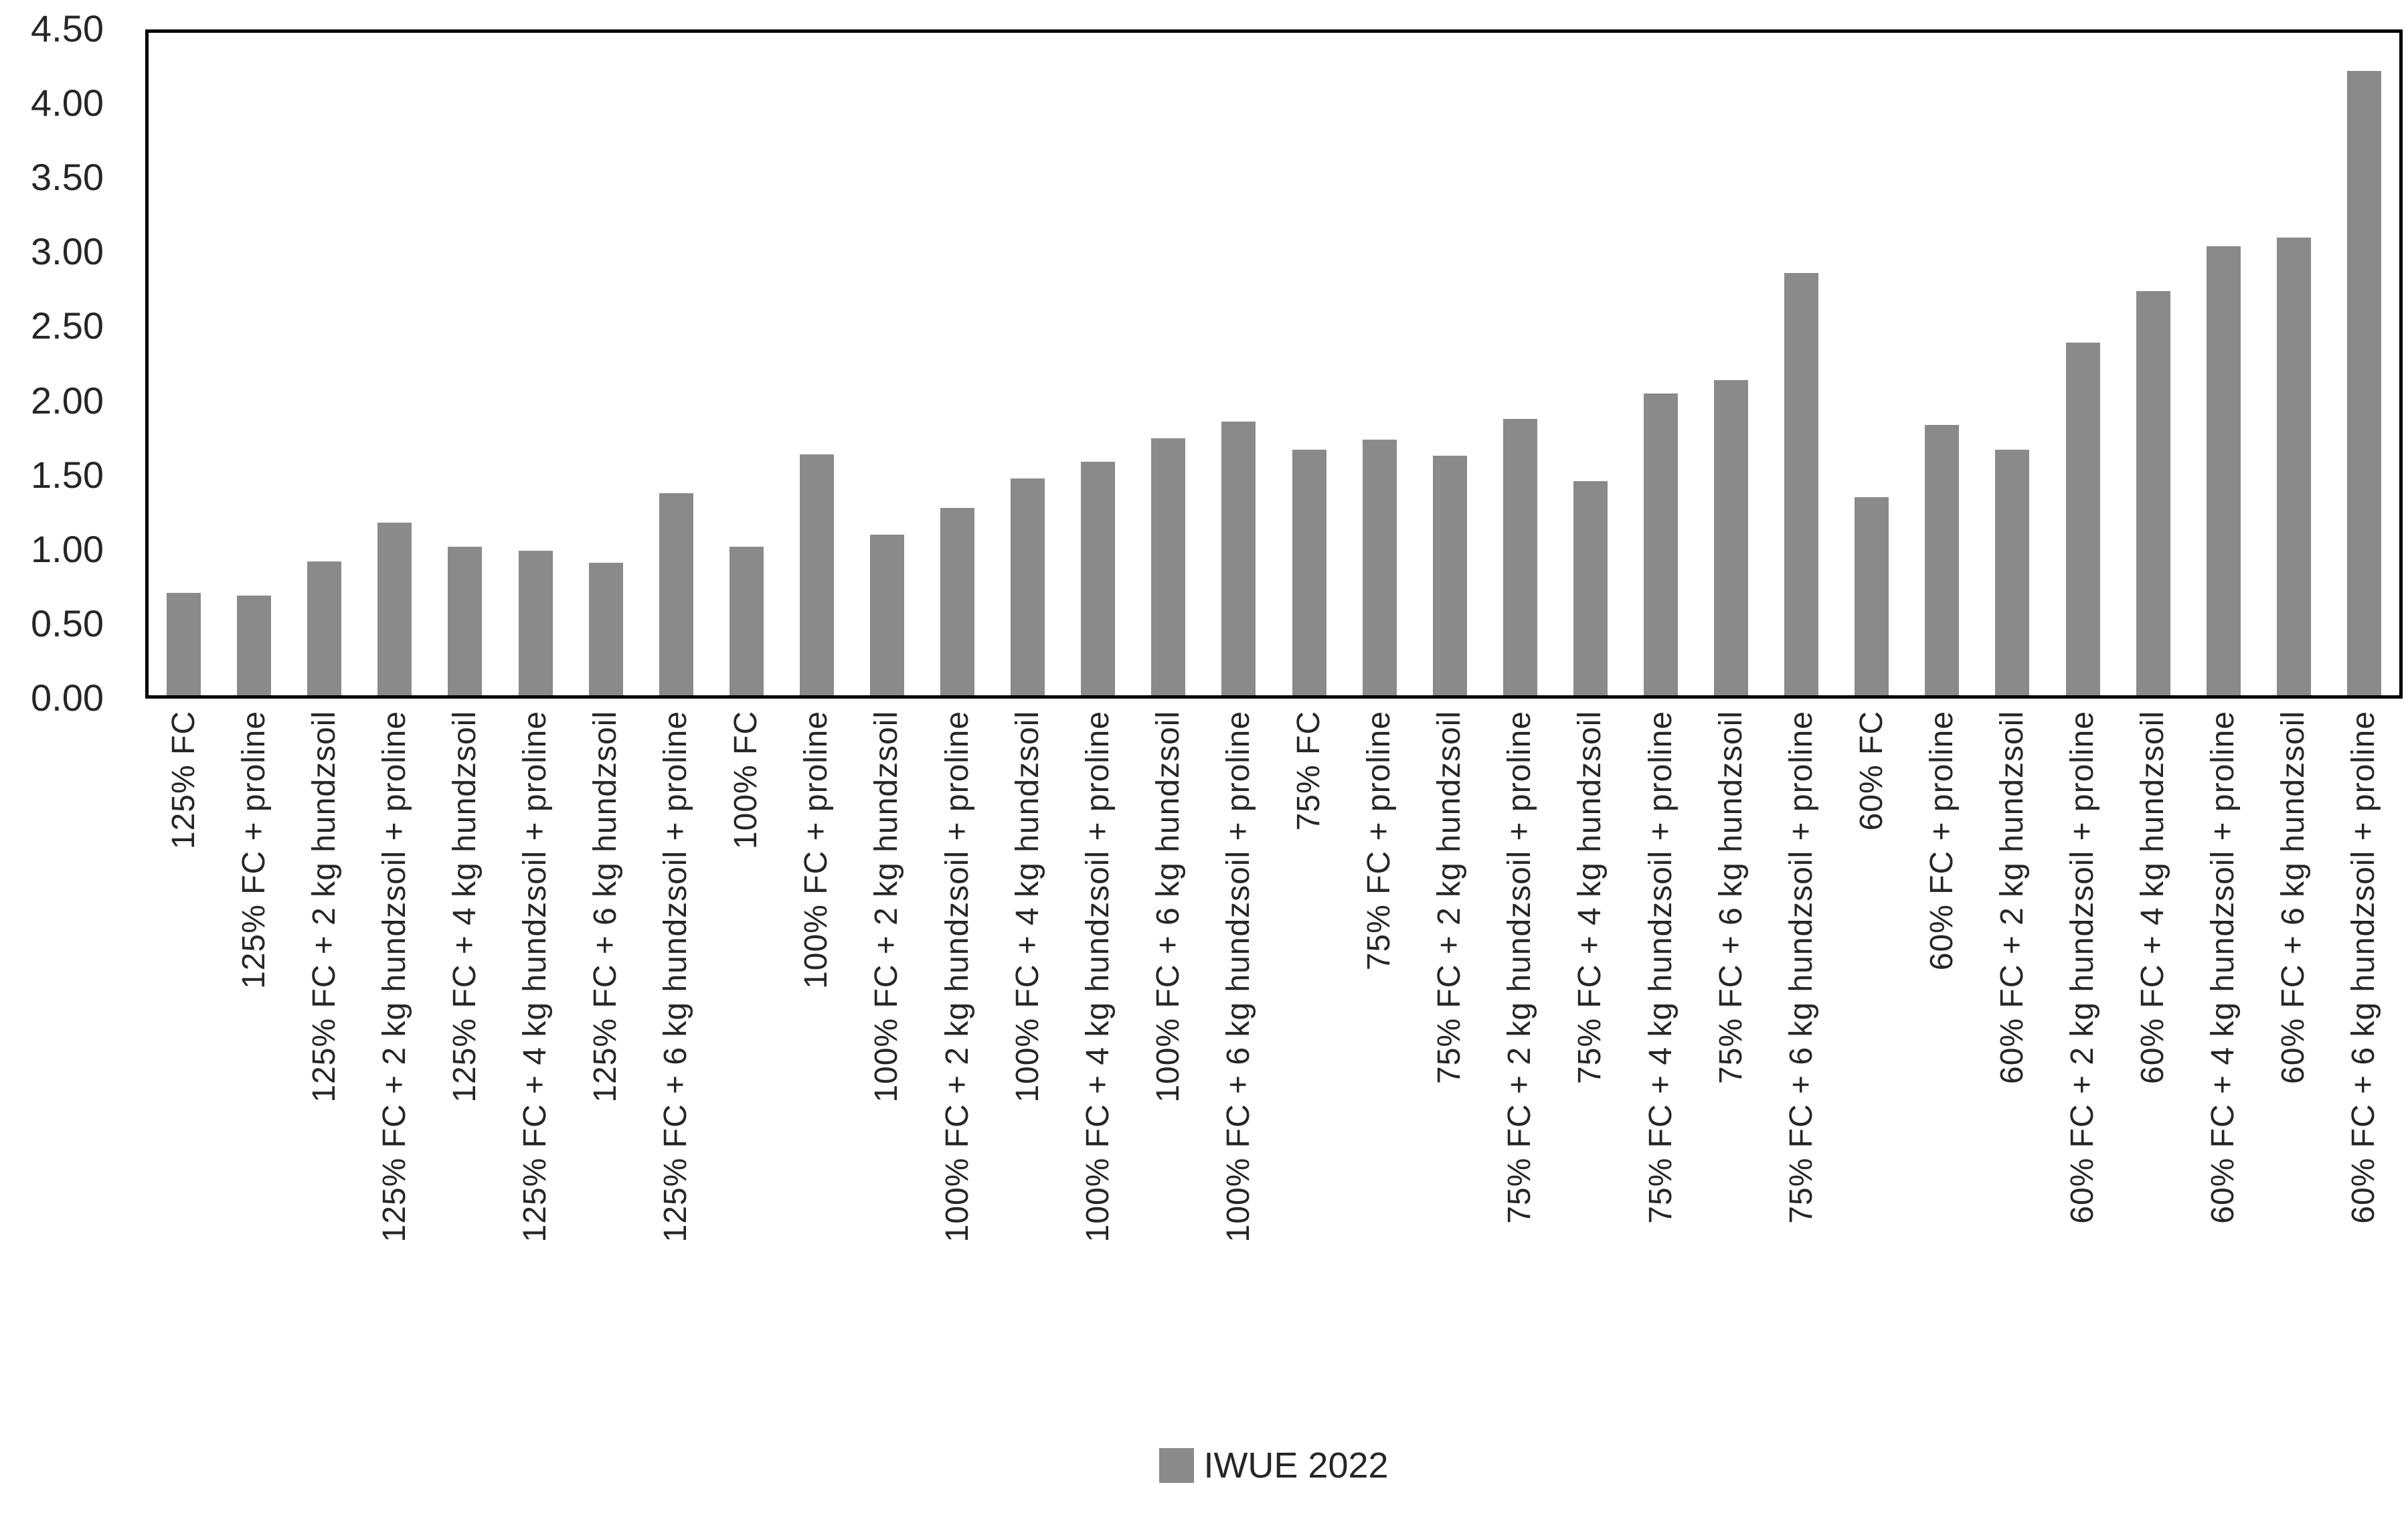  I want to click on x-axis-tick-label: 125% FC + 2 kg hundzsoil + proline, so click(394, 977).